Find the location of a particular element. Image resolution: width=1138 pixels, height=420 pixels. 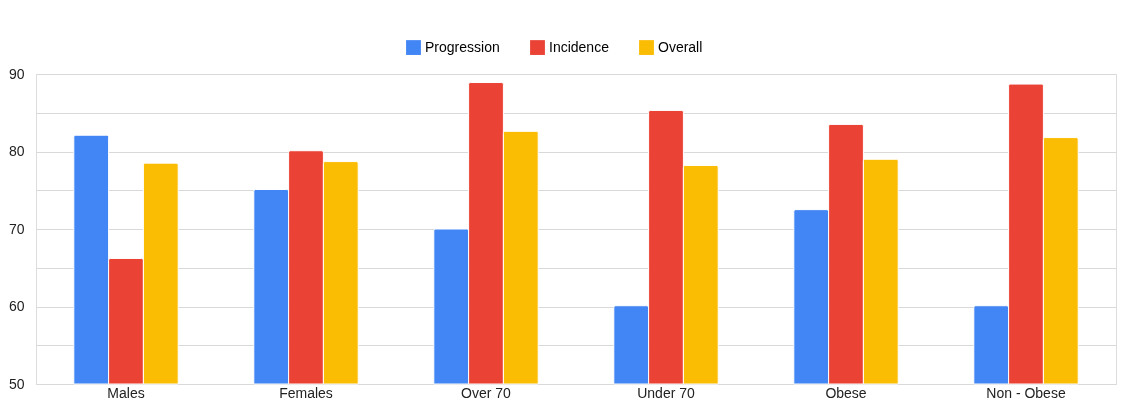

x-tick-label: Non - Obese is located at coordinates (1026, 392).